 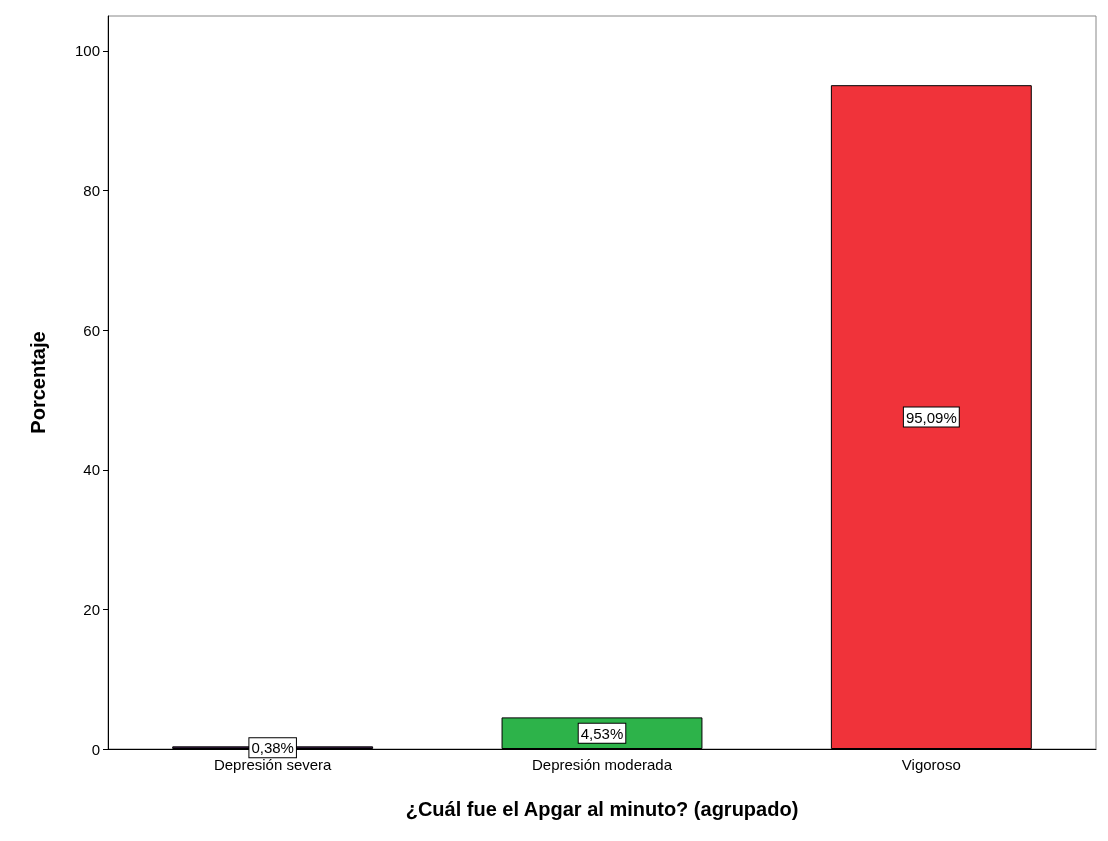 What do you see at coordinates (931, 764) in the screenshot?
I see `x-tick-label: Vigoroso` at bounding box center [931, 764].